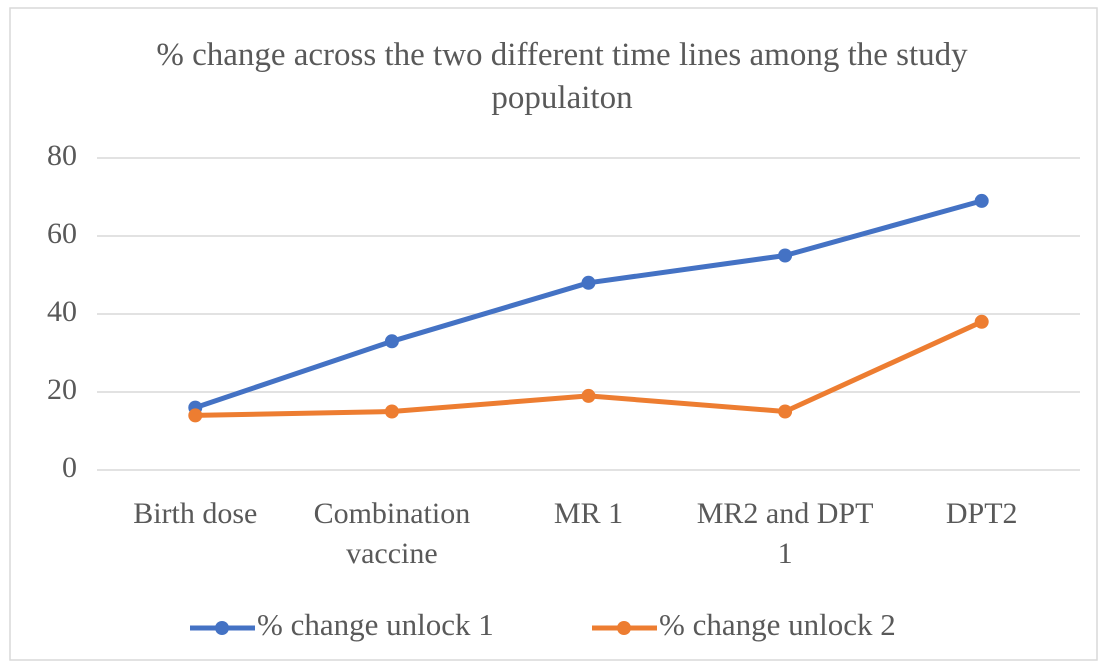 This screenshot has width=1107, height=666. I want to click on y-tick-label: 20, so click(62, 389).